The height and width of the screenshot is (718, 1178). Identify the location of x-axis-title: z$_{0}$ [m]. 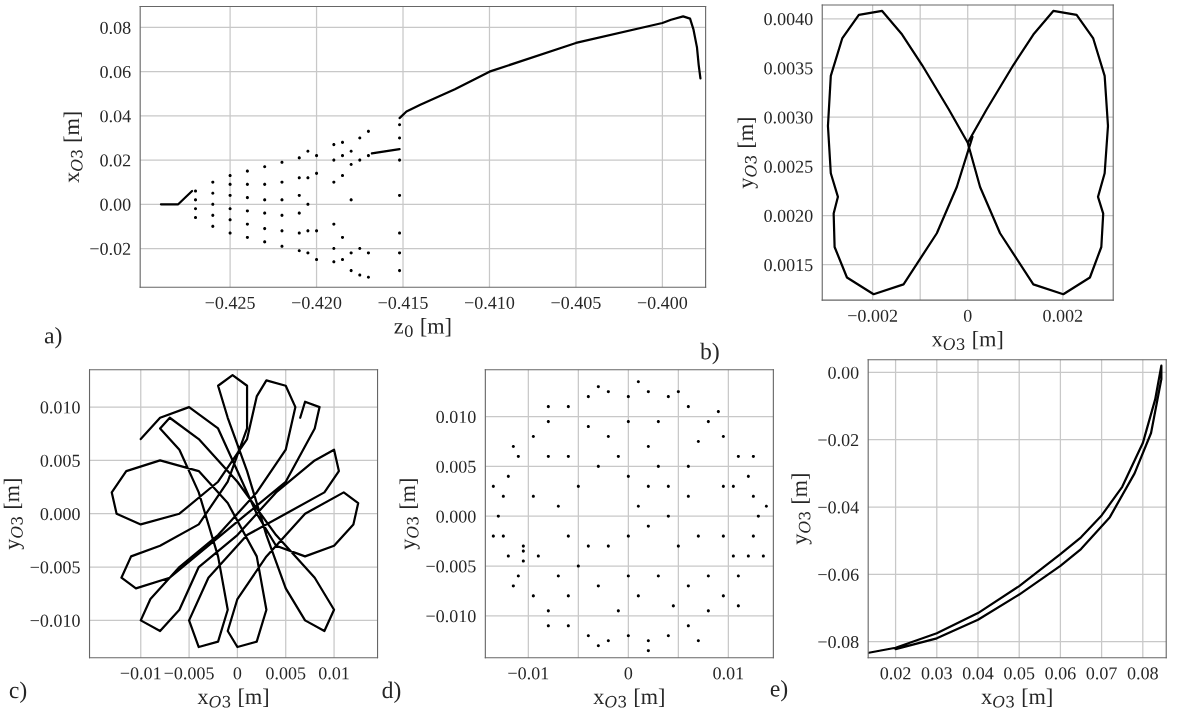
(422, 328).